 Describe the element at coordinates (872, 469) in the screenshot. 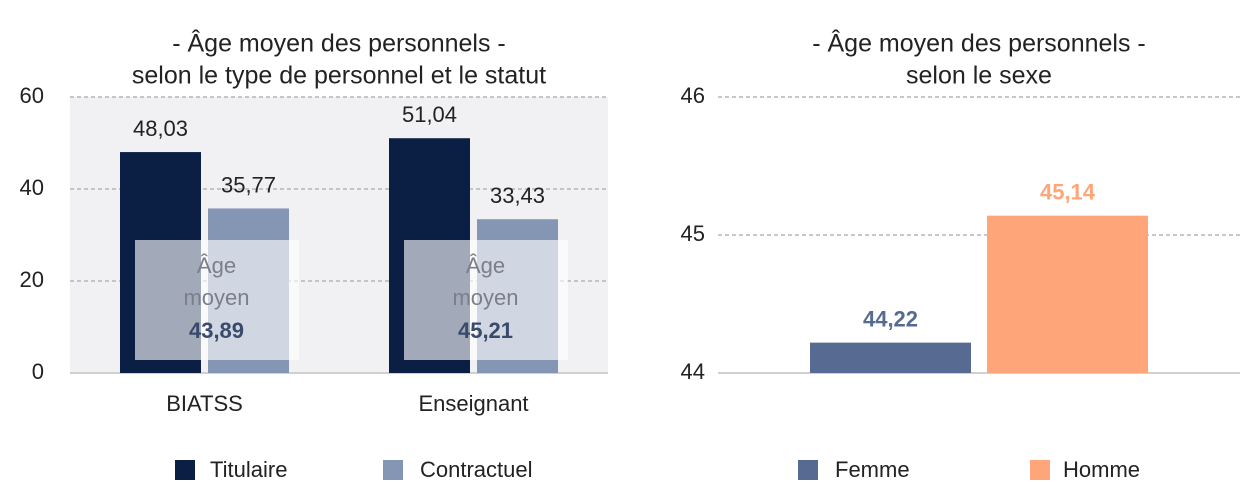

I see `legend-label: Femme` at that location.